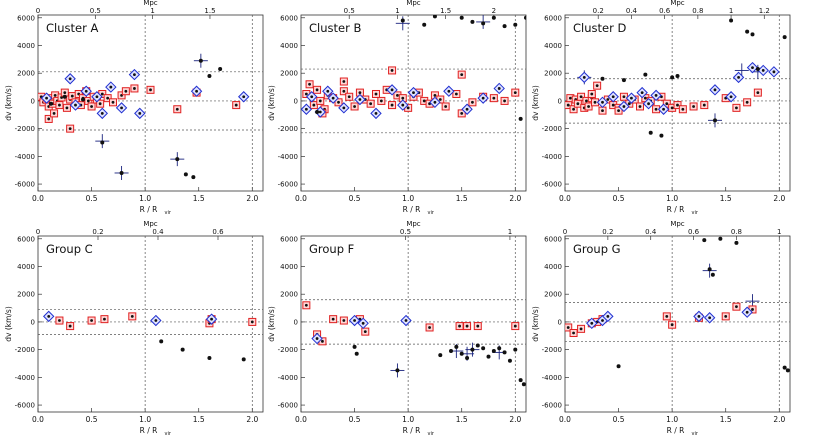 This screenshot has height=437, width=830. I want to click on panel-title: Group F, so click(331, 249).